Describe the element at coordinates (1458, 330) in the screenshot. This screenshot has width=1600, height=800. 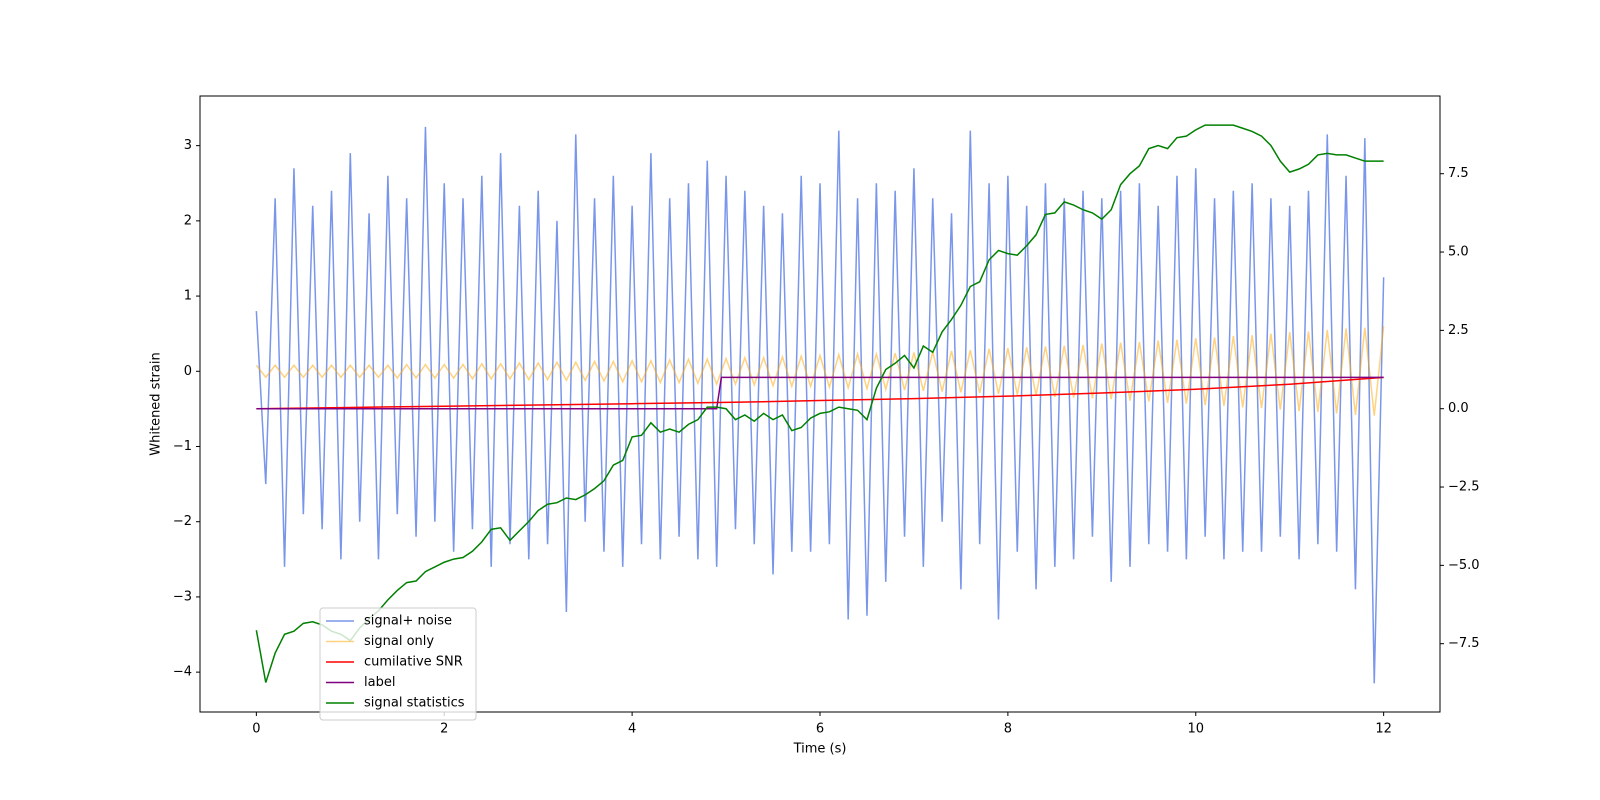
I see `y2-tick-label: 2.5` at that location.